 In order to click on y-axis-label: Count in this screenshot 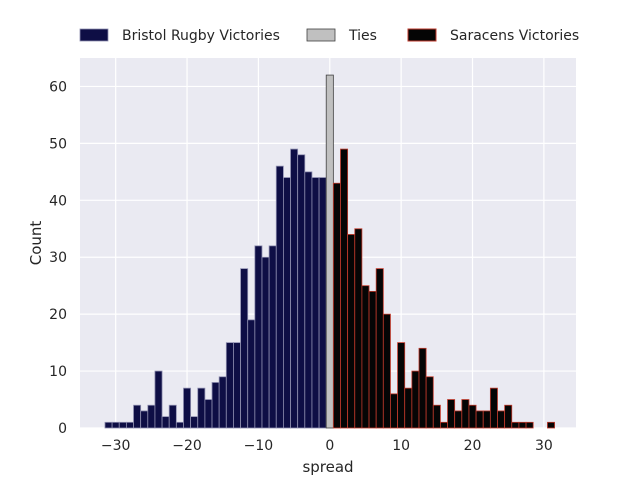, I will do `click(36, 243)`.